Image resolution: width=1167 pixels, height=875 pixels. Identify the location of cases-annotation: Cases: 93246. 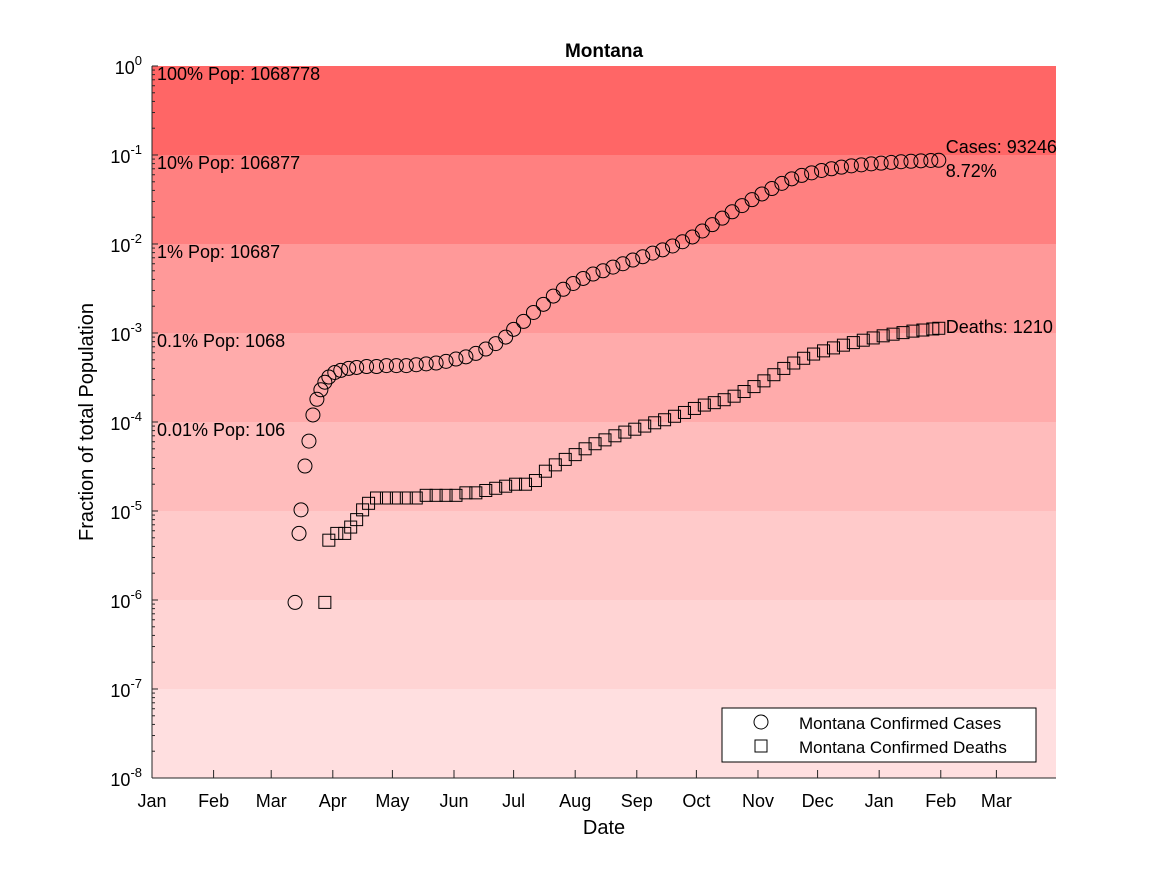
(1001, 147).